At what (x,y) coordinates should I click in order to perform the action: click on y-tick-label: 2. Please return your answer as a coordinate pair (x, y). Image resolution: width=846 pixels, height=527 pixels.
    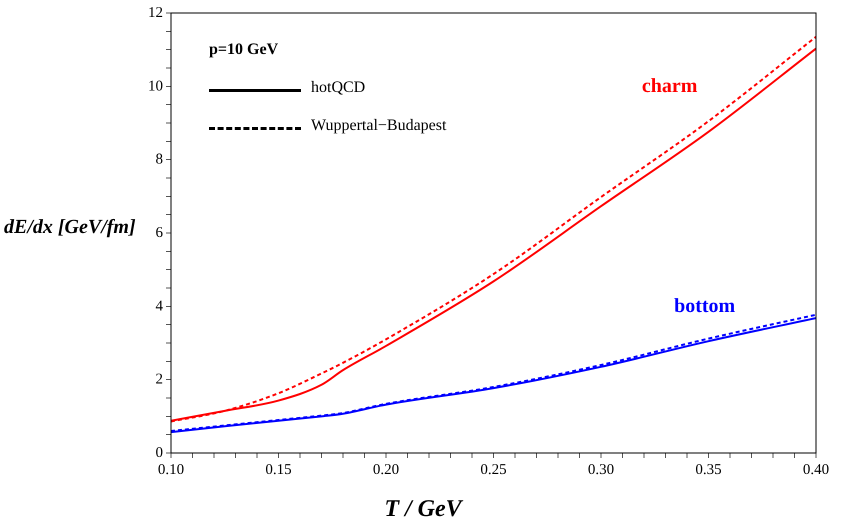
    Looking at the image, I should click on (159, 380).